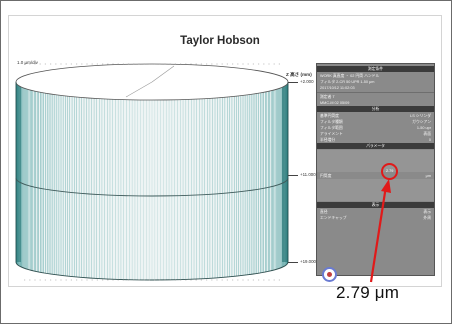  I want to click on panel-section-header: パラメータ, so click(375, 146).